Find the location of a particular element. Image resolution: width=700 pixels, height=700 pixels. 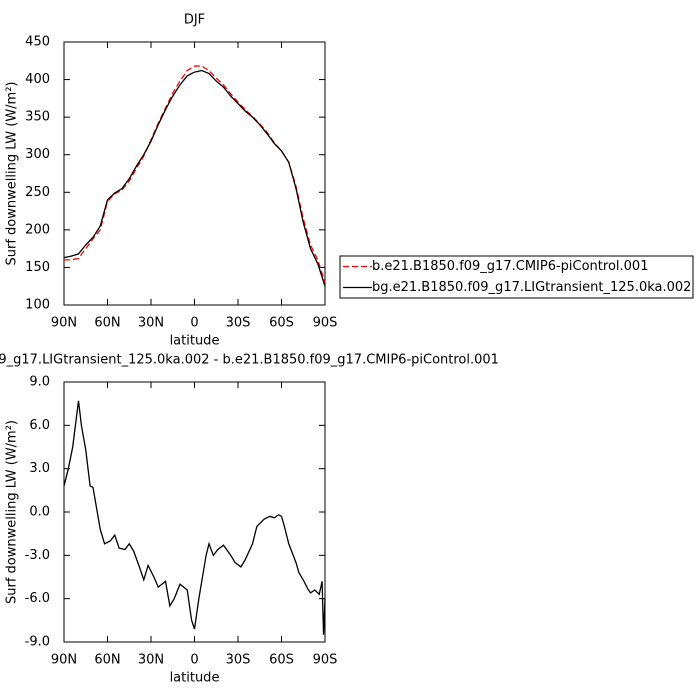

y-tick-label: 300 is located at coordinates (37, 154).